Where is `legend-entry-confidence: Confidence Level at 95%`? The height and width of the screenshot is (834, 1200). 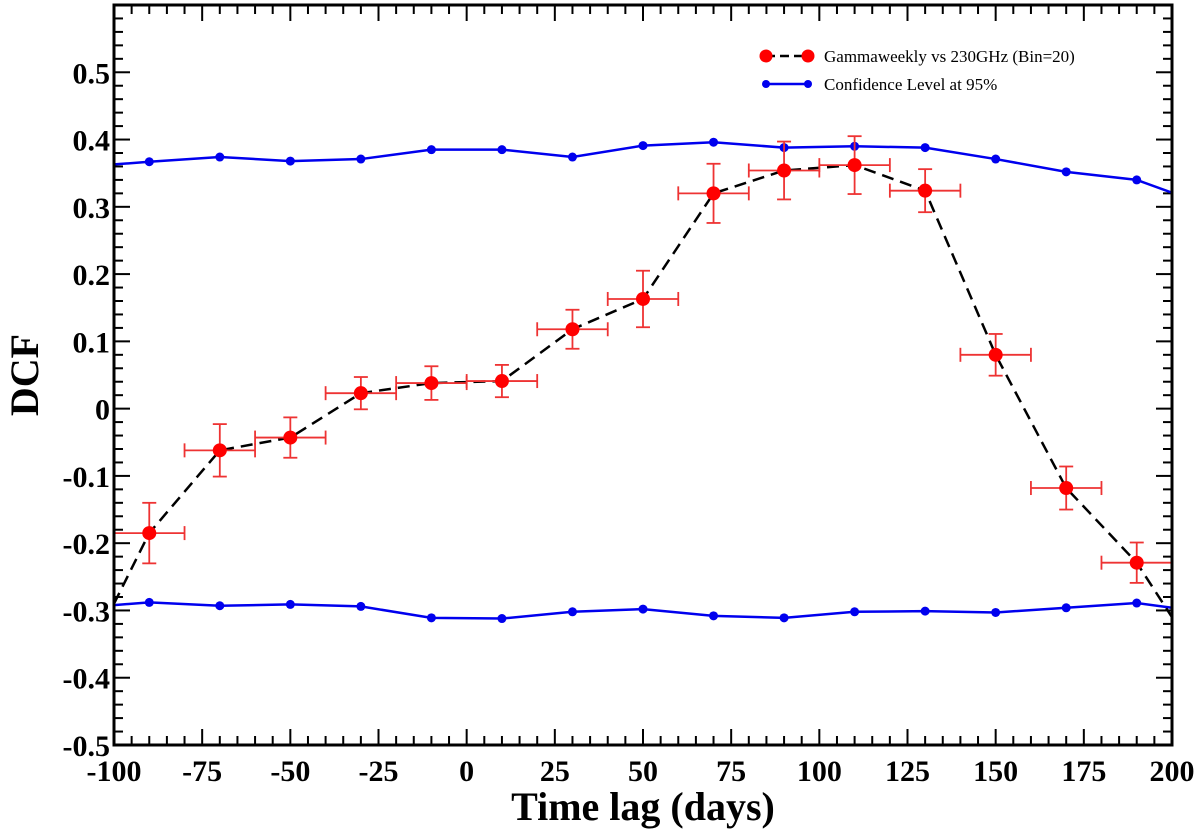 legend-entry-confidence: Confidence Level at 95% is located at coordinates (879, 84).